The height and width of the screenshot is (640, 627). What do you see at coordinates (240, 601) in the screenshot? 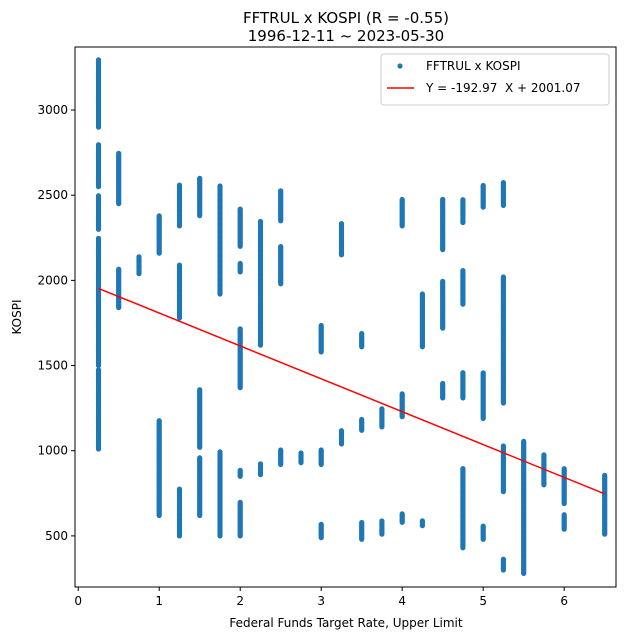
I see `x-tick-label: 2` at bounding box center [240, 601].